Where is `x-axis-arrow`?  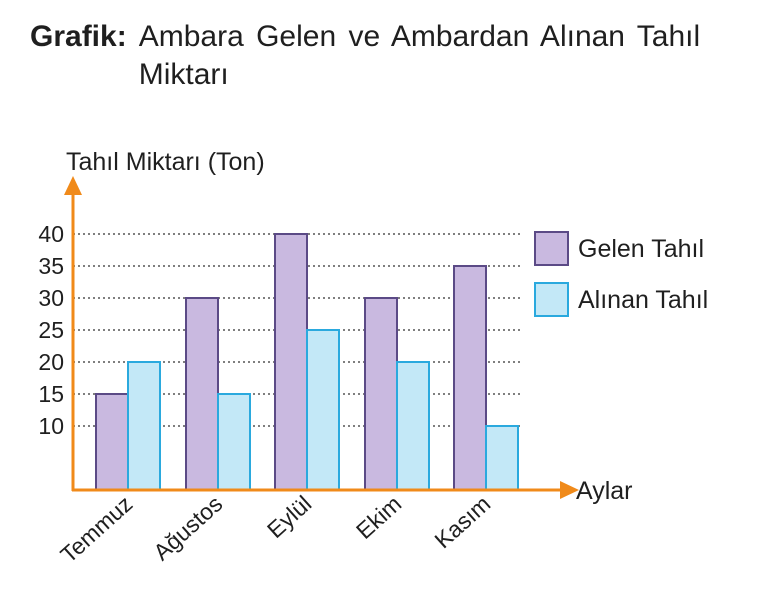
x-axis-arrow is located at coordinates (569, 490).